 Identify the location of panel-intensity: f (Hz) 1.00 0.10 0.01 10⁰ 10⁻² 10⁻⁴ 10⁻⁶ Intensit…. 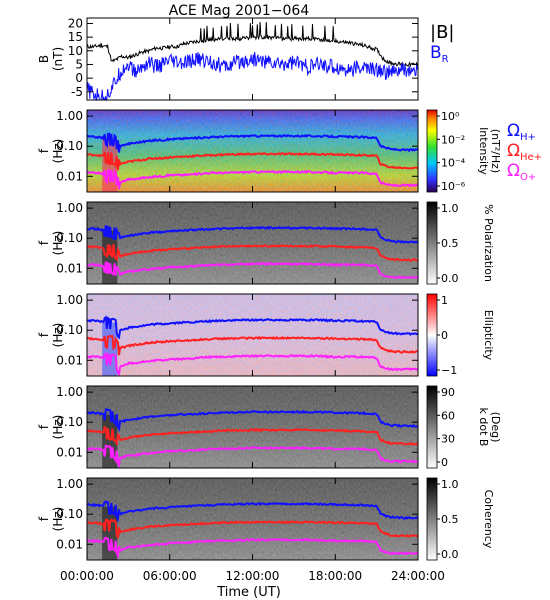
(289, 151).